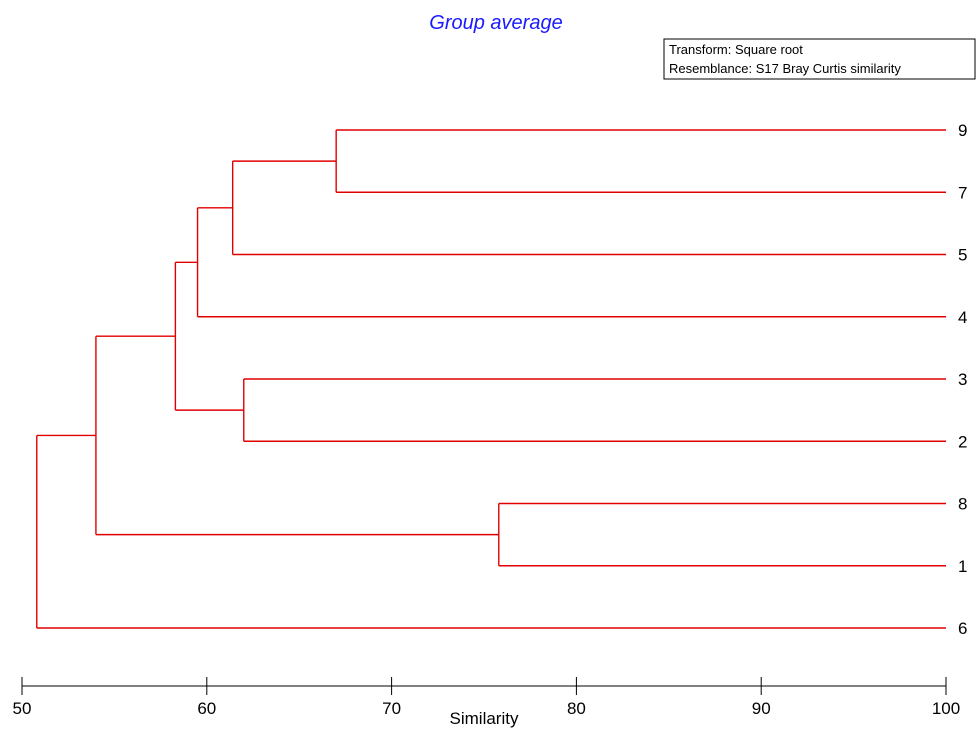 The width and height of the screenshot is (976, 731). I want to click on leaf-label: 6, so click(962, 628).